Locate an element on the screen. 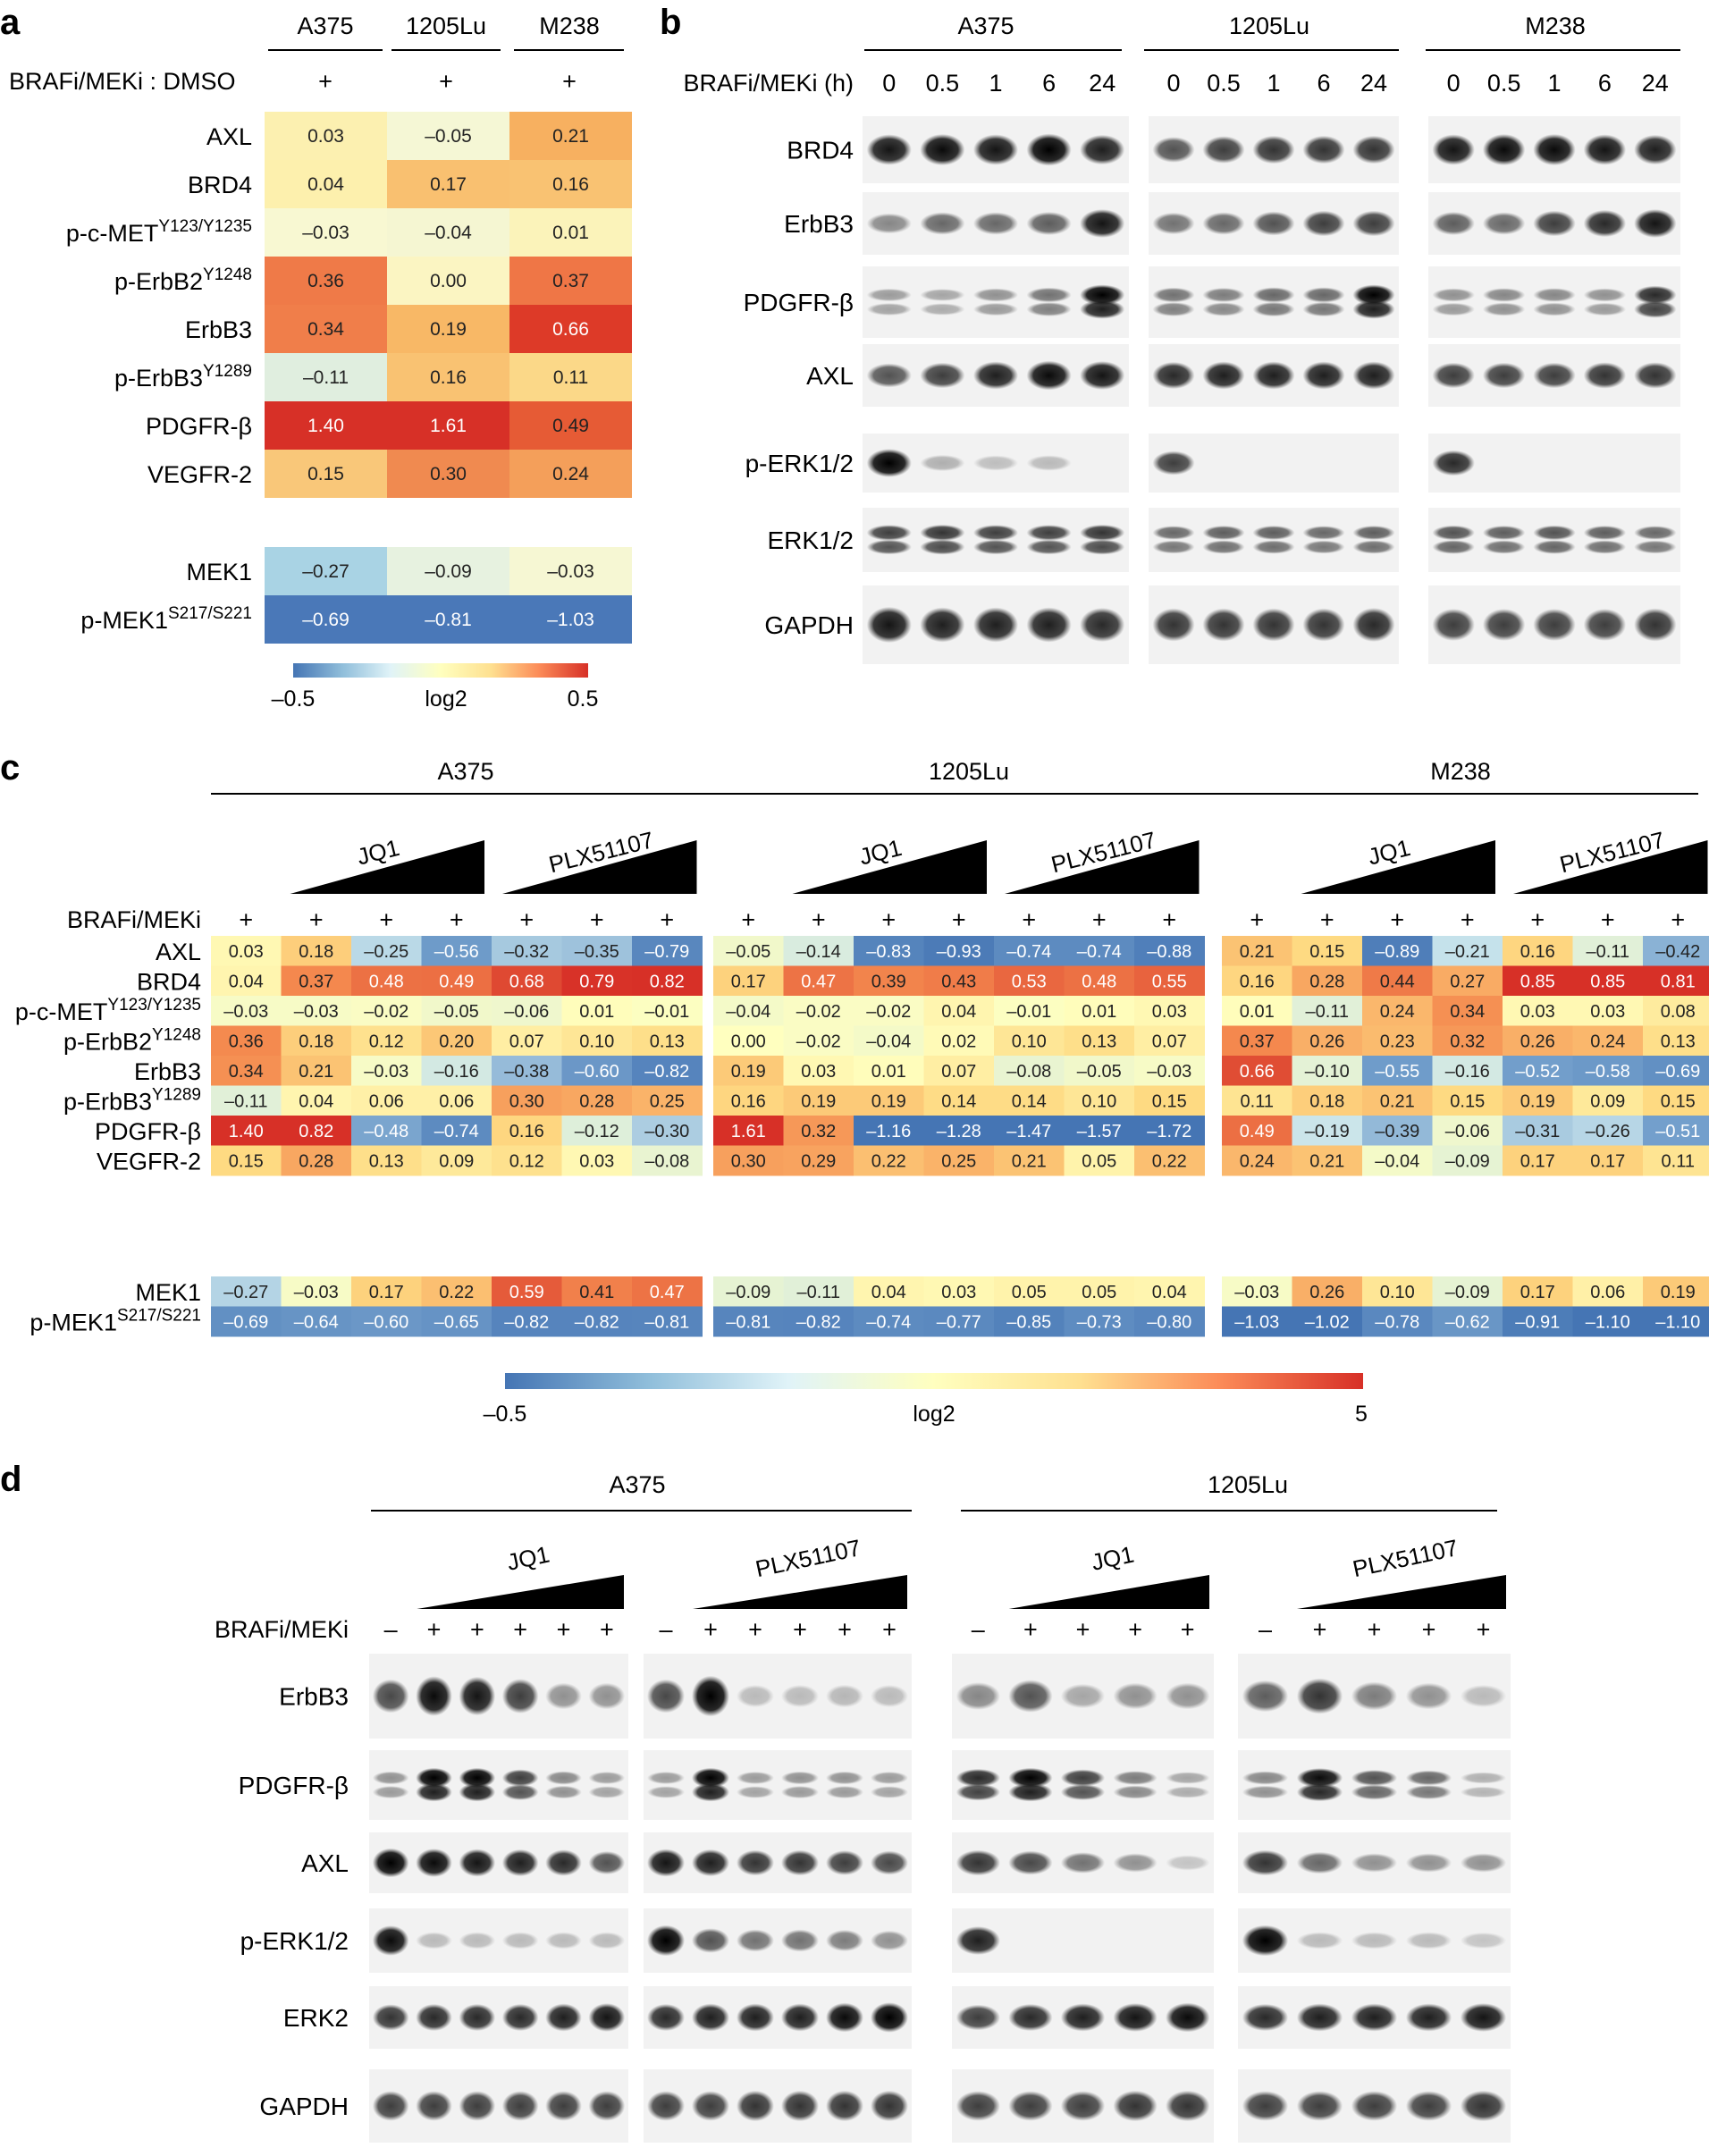 The height and width of the screenshot is (2156, 1709). heatmap-value: –0.55 is located at coordinates (1397, 1072).